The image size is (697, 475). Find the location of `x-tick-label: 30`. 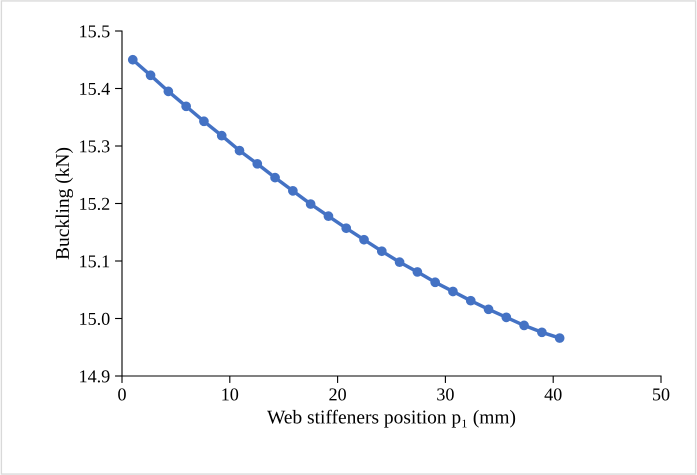

x-tick-label: 30 is located at coordinates (445, 394).